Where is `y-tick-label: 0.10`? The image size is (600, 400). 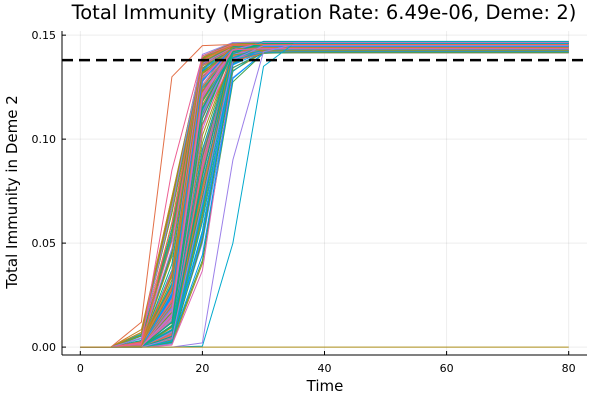
y-tick-label: 0.10 is located at coordinates (44, 139).